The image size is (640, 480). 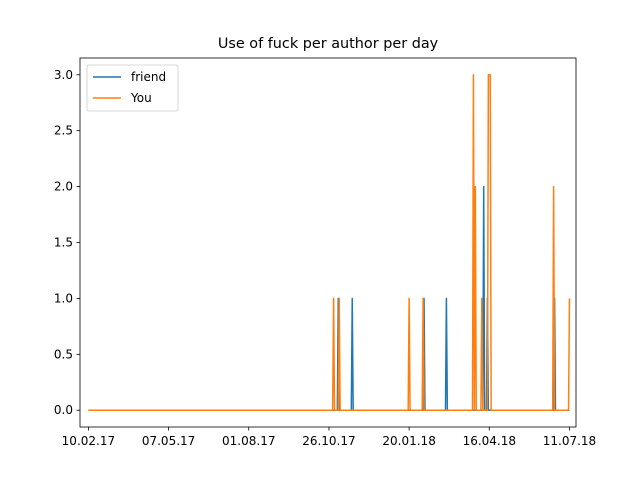 I want to click on chart-title: Use of fuck per author per day, so click(x=328, y=44).